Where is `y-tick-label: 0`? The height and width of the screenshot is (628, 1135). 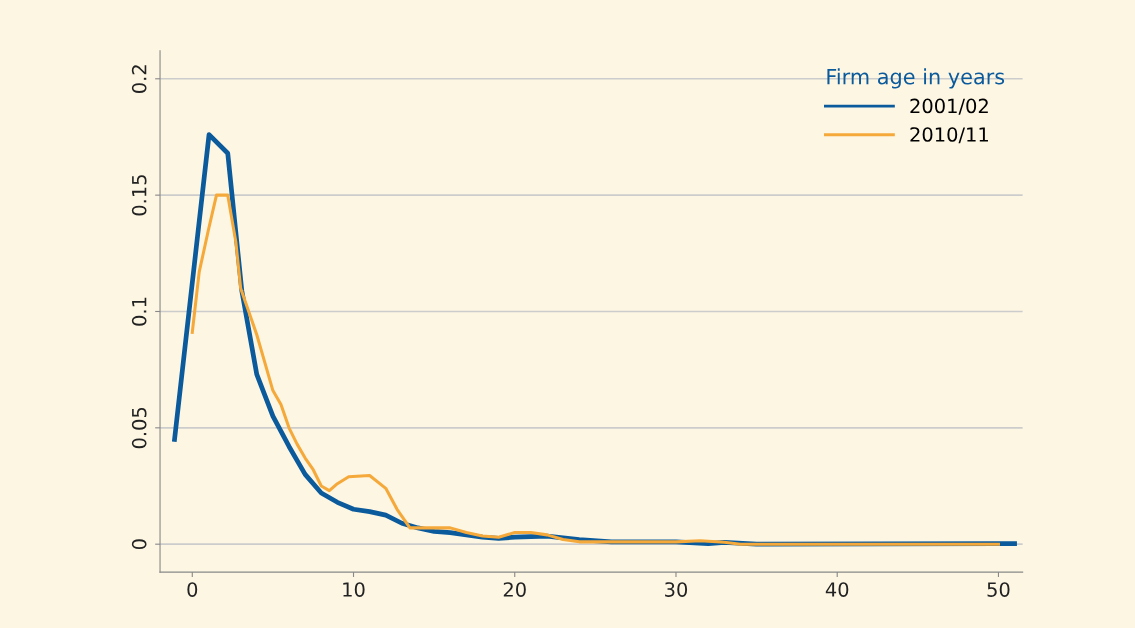 y-tick-label: 0 is located at coordinates (139, 544).